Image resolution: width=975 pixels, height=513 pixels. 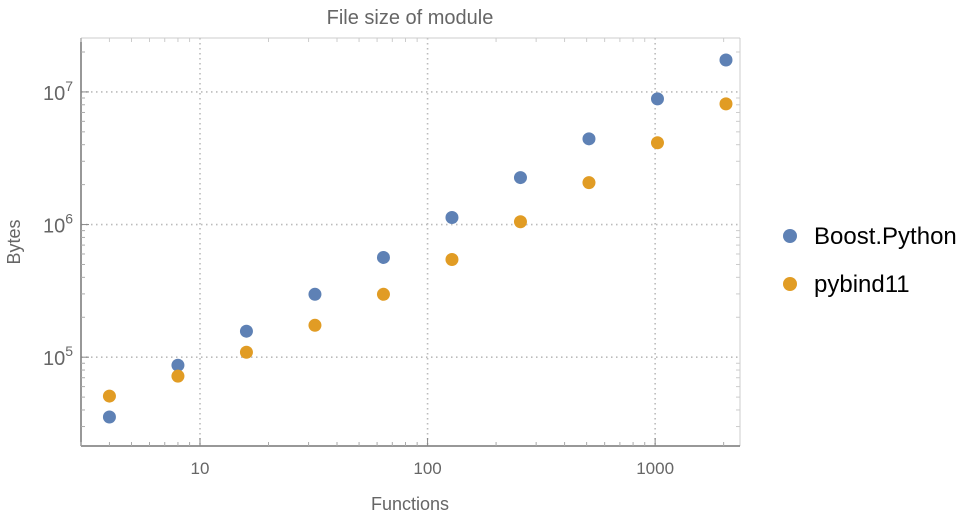 What do you see at coordinates (58, 91) in the screenshot?
I see `y-tick-label: 10⁷` at bounding box center [58, 91].